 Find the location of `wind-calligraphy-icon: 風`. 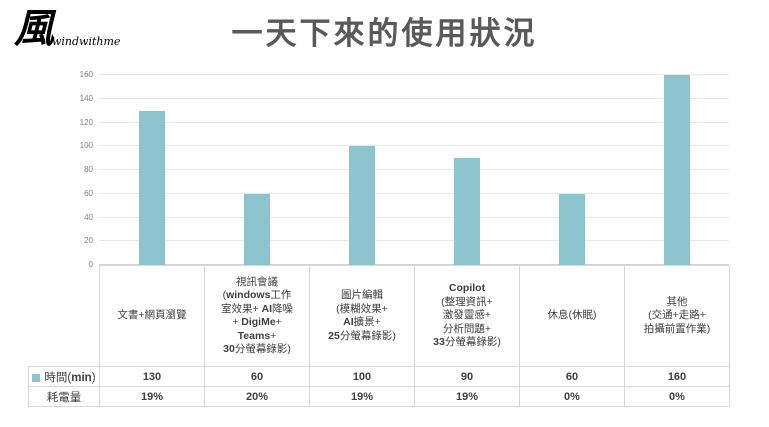

wind-calligraphy-icon: 風 is located at coordinates (34, 28).